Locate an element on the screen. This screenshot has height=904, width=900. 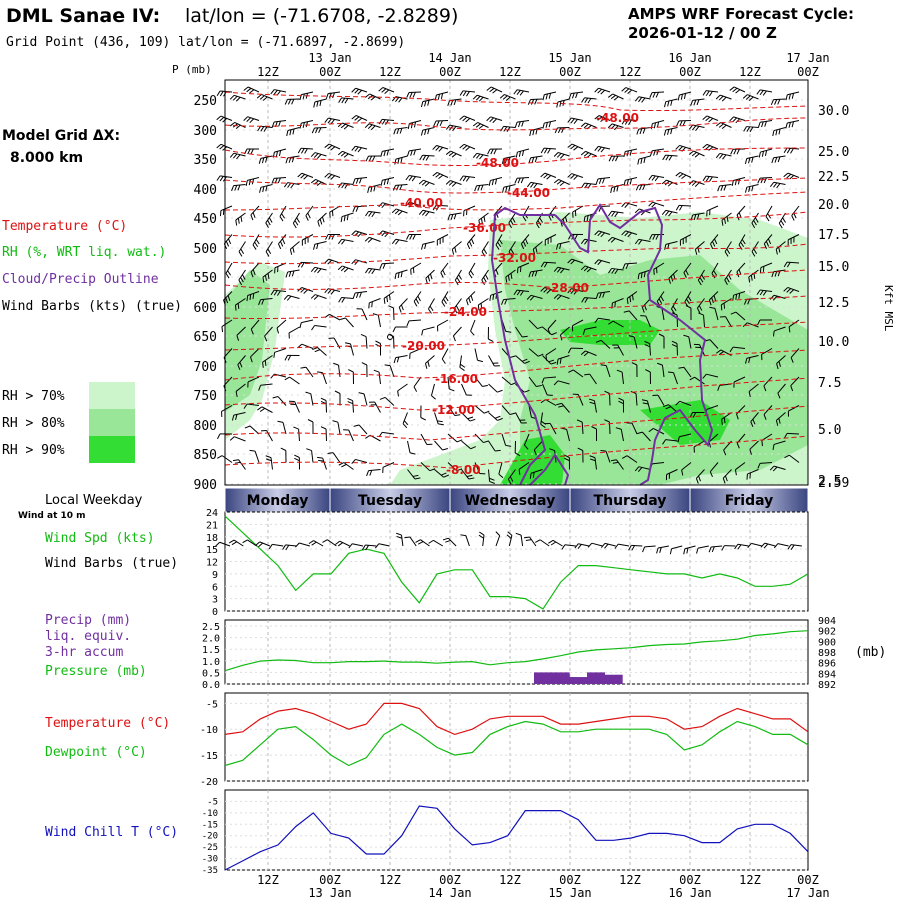
weekday-label: Monday is located at coordinates (278, 501).